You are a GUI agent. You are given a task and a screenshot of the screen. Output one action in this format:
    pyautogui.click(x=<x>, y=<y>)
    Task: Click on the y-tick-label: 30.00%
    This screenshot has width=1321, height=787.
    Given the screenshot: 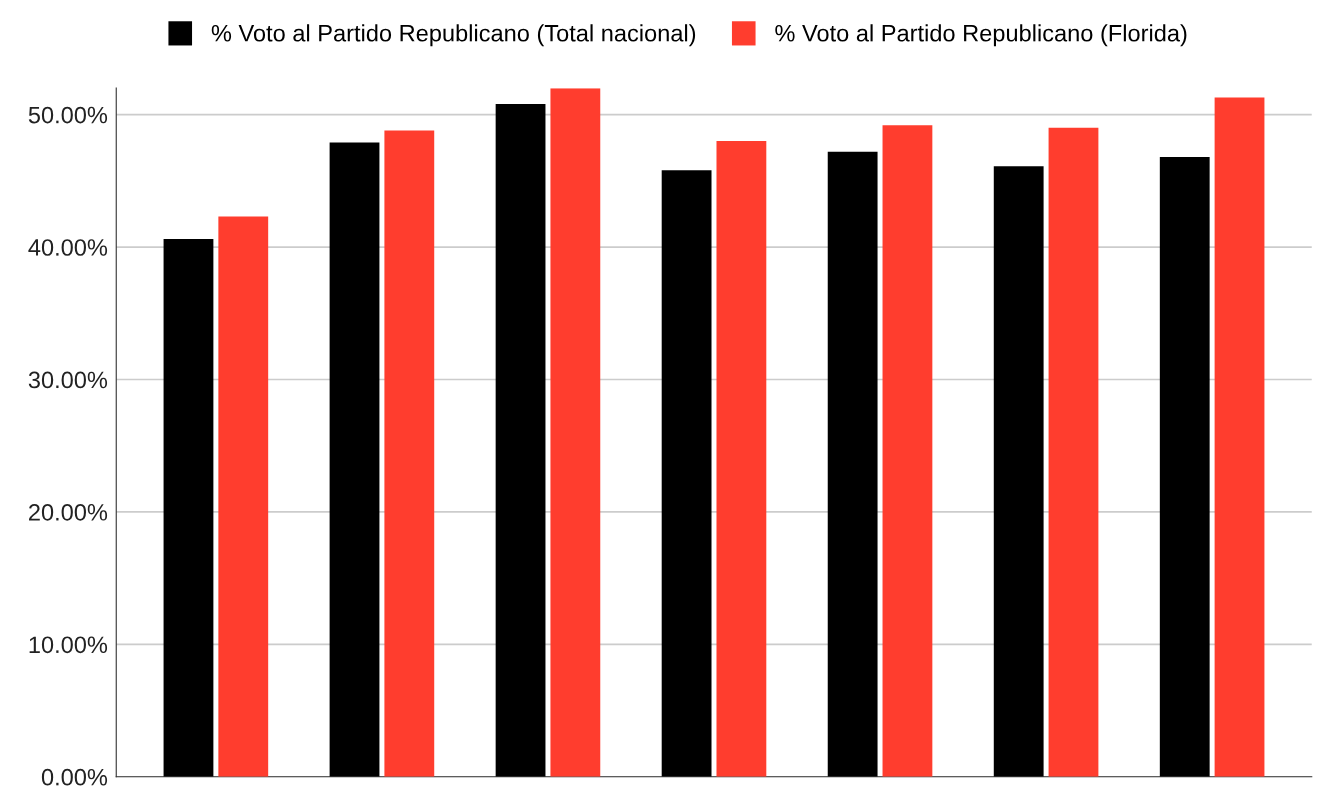 What is the action you would take?
    pyautogui.click(x=68, y=380)
    